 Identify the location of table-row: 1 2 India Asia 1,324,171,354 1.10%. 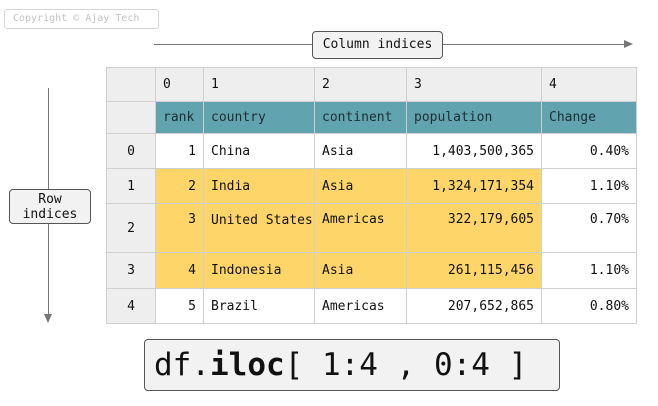
(371, 186).